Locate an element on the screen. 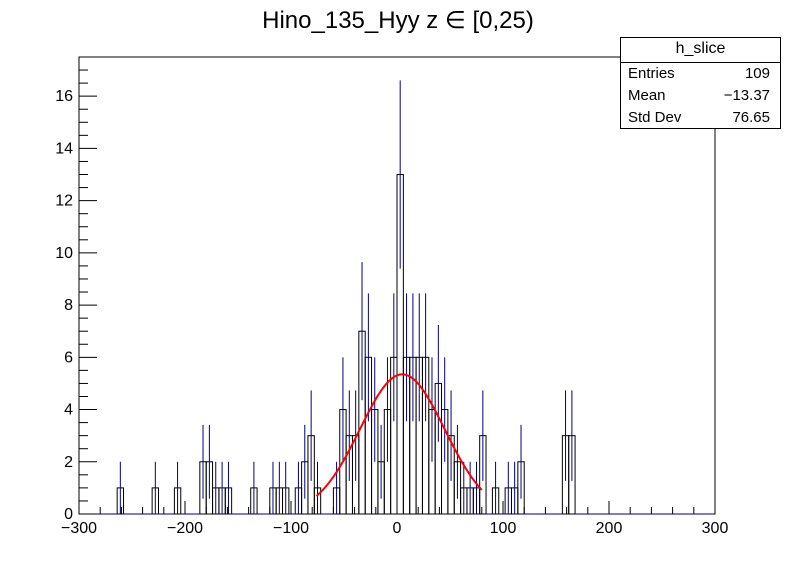  chart-title: Hino_135_Hyy z ∈ [0,25) is located at coordinates (398, 20).